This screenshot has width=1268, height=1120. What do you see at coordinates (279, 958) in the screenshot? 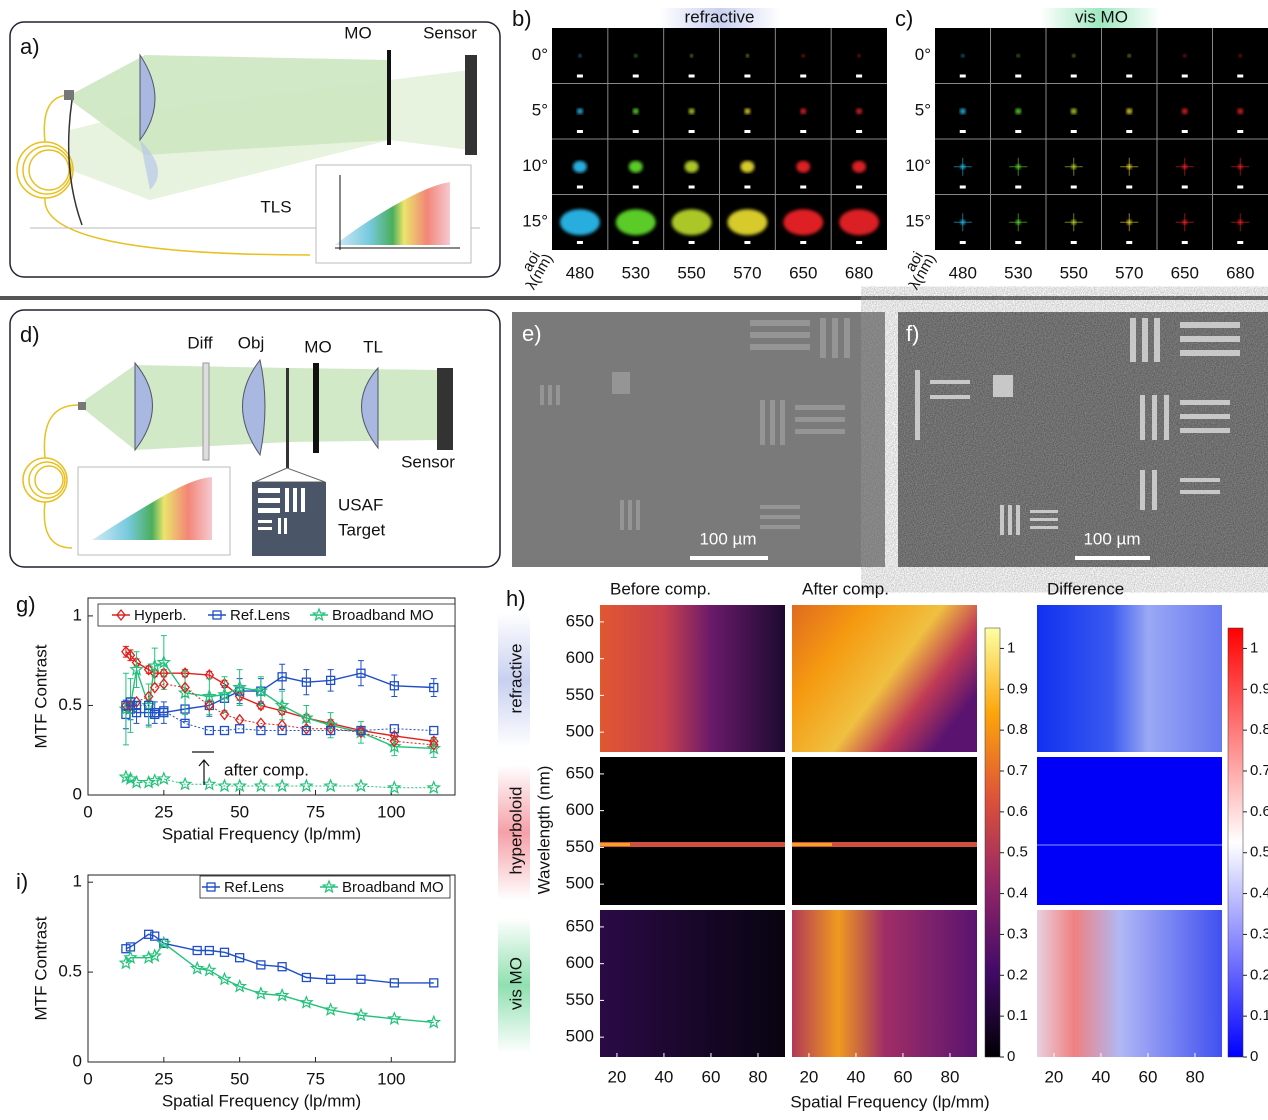
I see `series-line` at bounding box center [279, 958].